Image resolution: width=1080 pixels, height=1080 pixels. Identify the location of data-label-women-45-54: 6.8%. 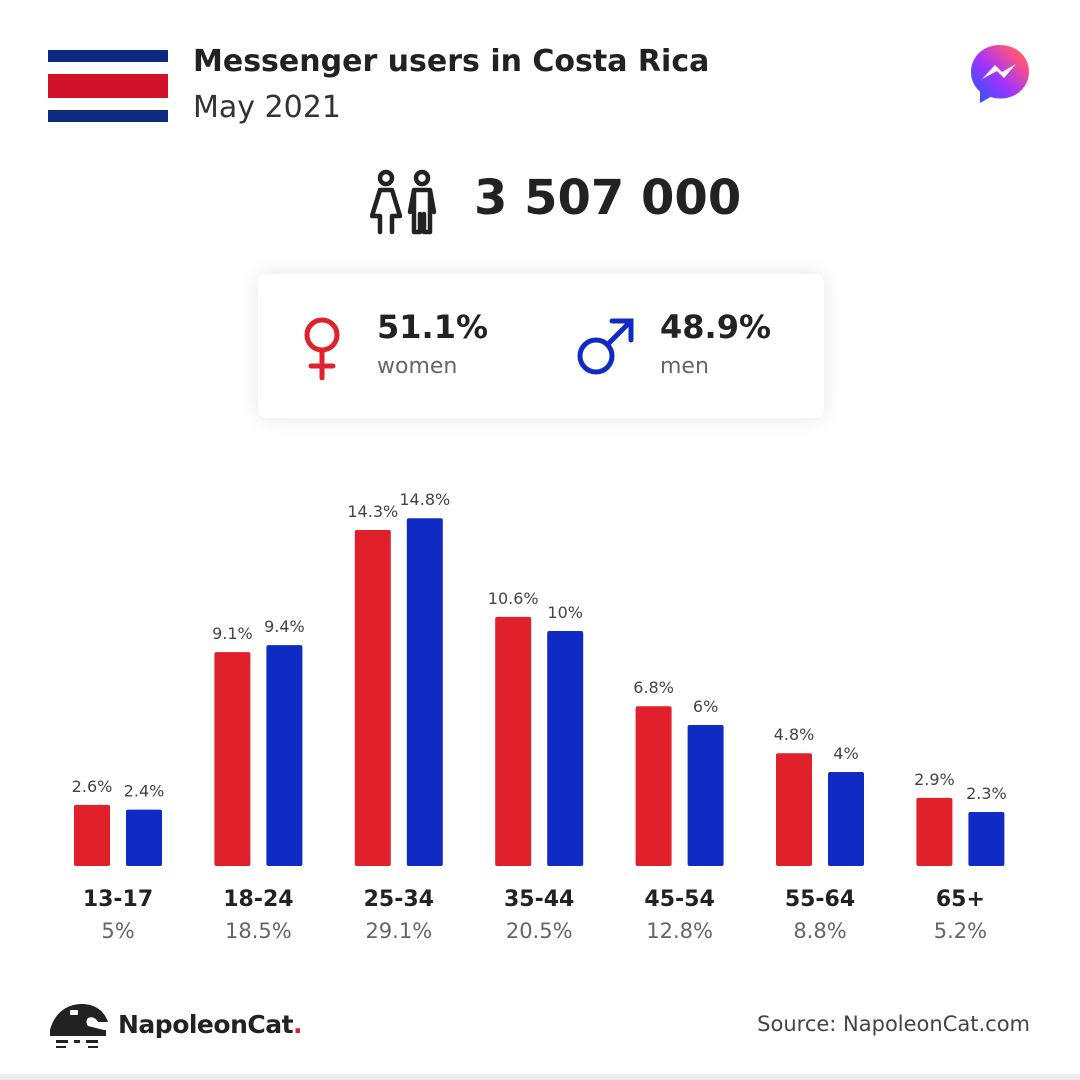
(653, 687).